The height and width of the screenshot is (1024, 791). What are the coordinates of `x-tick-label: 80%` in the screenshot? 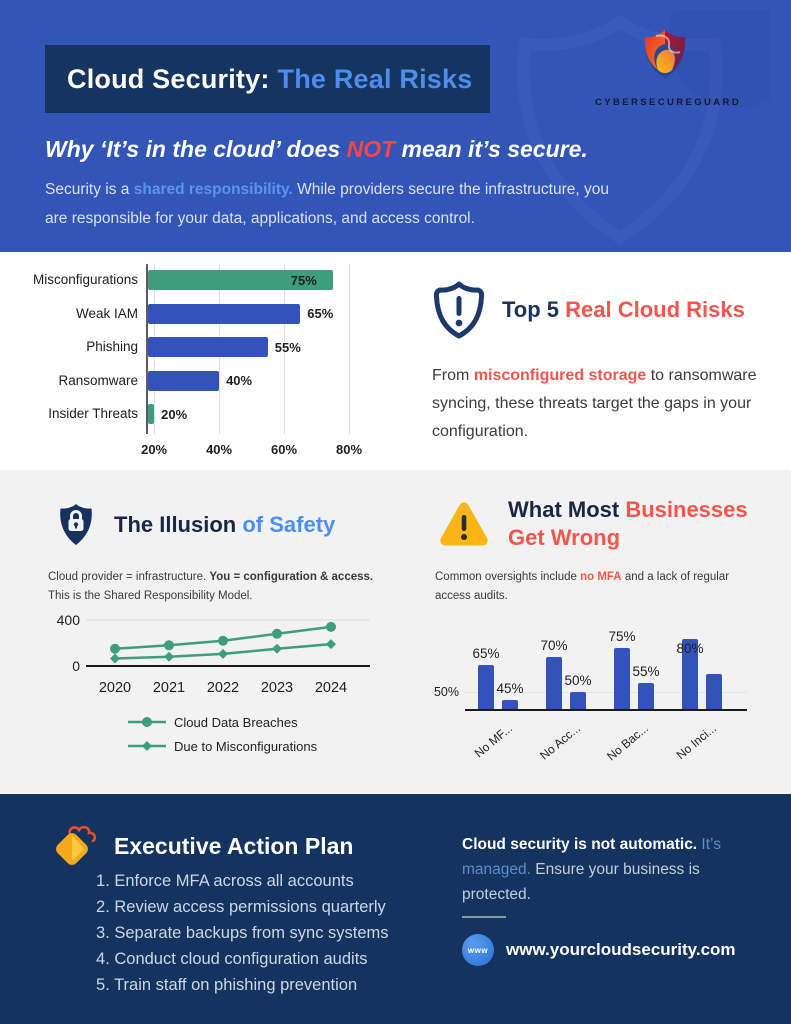 It's located at (349, 449).